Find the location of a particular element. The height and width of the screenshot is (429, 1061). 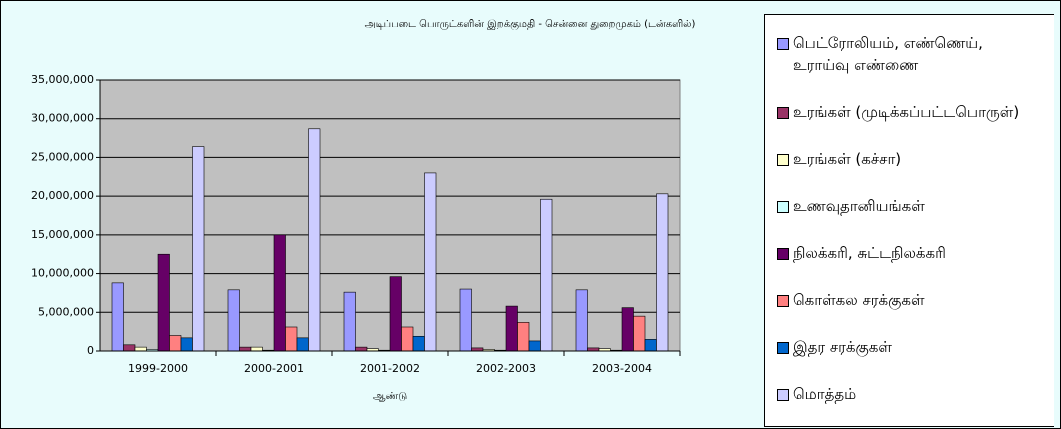

legend-label: கொள்கல சரக்குகள் is located at coordinates (859, 300).